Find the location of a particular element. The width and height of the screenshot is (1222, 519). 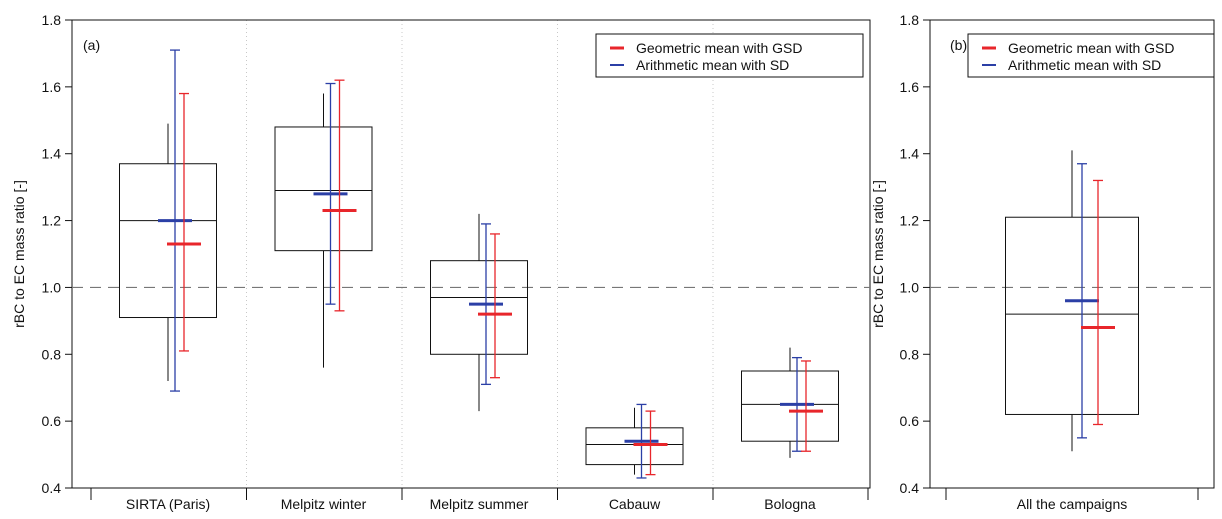

panel-label: (a) is located at coordinates (91, 45).